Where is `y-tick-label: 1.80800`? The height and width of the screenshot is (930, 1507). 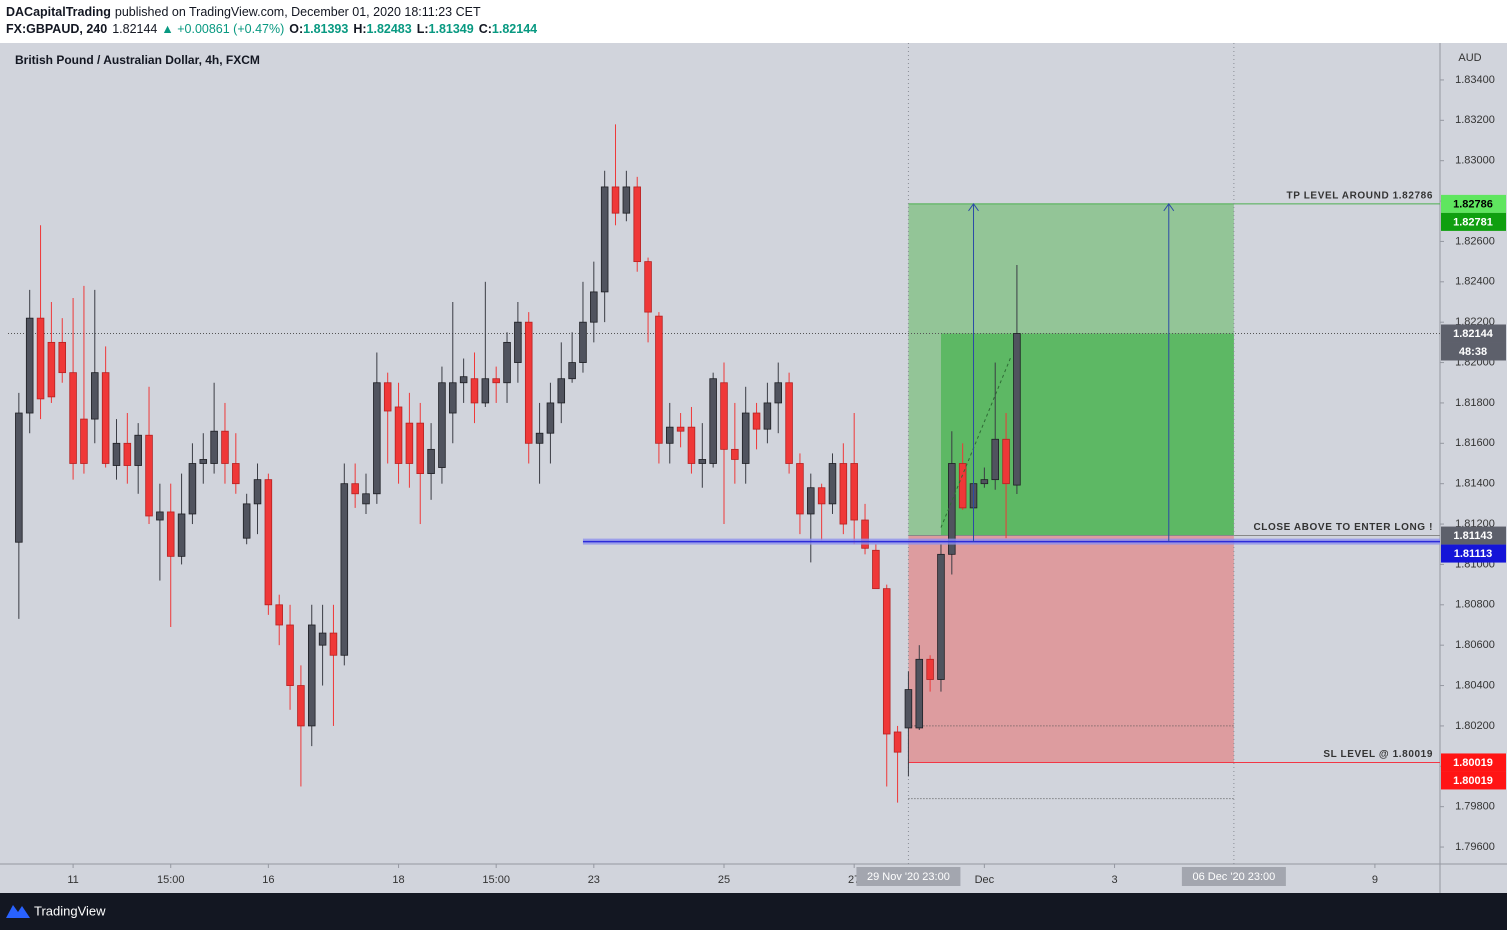 y-tick-label: 1.80800 is located at coordinates (1475, 605).